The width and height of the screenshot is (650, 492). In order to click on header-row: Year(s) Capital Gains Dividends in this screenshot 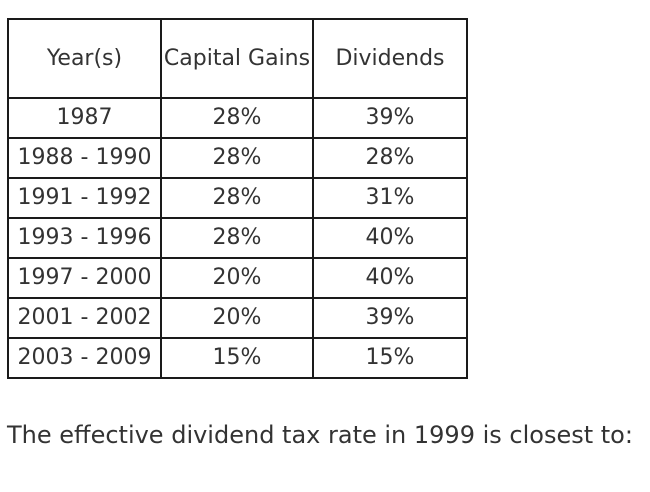, I will do `click(237, 58)`.